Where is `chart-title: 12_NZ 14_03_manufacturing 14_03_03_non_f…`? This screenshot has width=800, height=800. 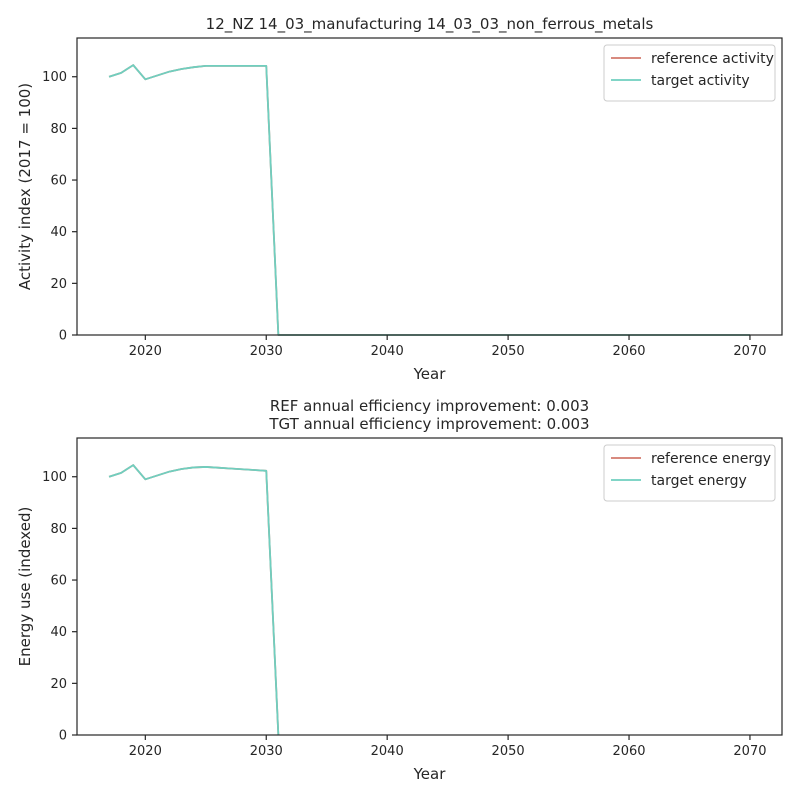 chart-title: 12_NZ 14_03_manufacturing 14_03_03_non_f… is located at coordinates (430, 24).